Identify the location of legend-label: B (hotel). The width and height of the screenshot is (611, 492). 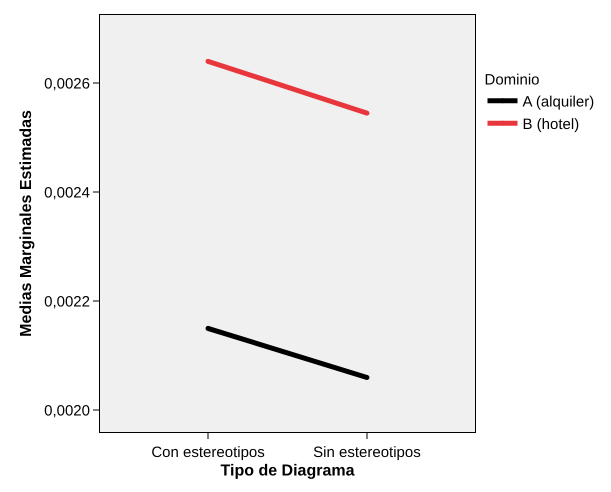
(551, 125).